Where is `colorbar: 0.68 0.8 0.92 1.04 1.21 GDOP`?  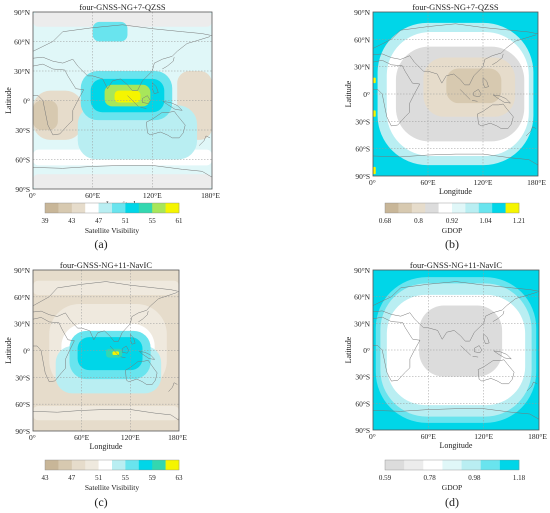
colorbar: 0.68 0.8 0.92 1.04 1.21 GDOP is located at coordinates (452, 218).